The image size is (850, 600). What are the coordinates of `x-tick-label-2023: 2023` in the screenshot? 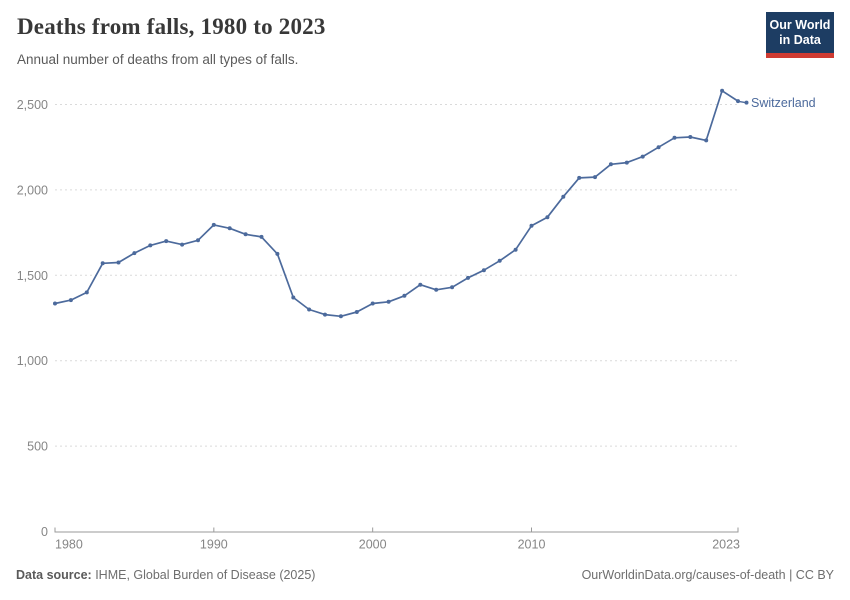 It's located at (726, 545).